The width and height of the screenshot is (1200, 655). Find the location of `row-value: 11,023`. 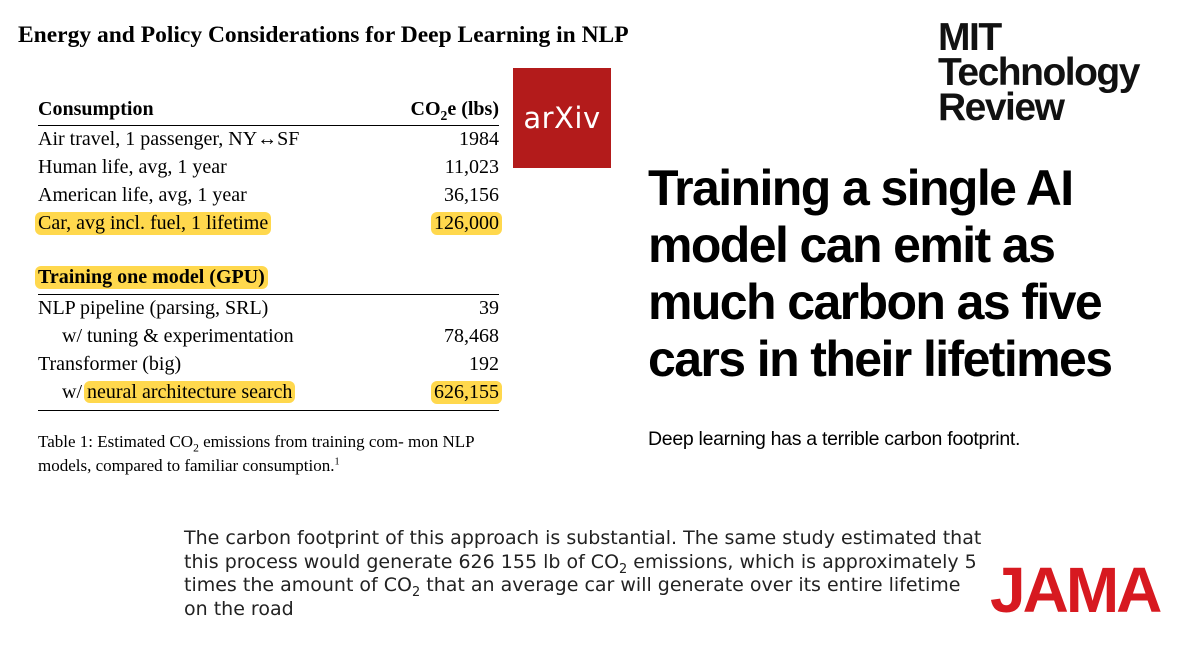

row-value: 11,023 is located at coordinates (471, 167).